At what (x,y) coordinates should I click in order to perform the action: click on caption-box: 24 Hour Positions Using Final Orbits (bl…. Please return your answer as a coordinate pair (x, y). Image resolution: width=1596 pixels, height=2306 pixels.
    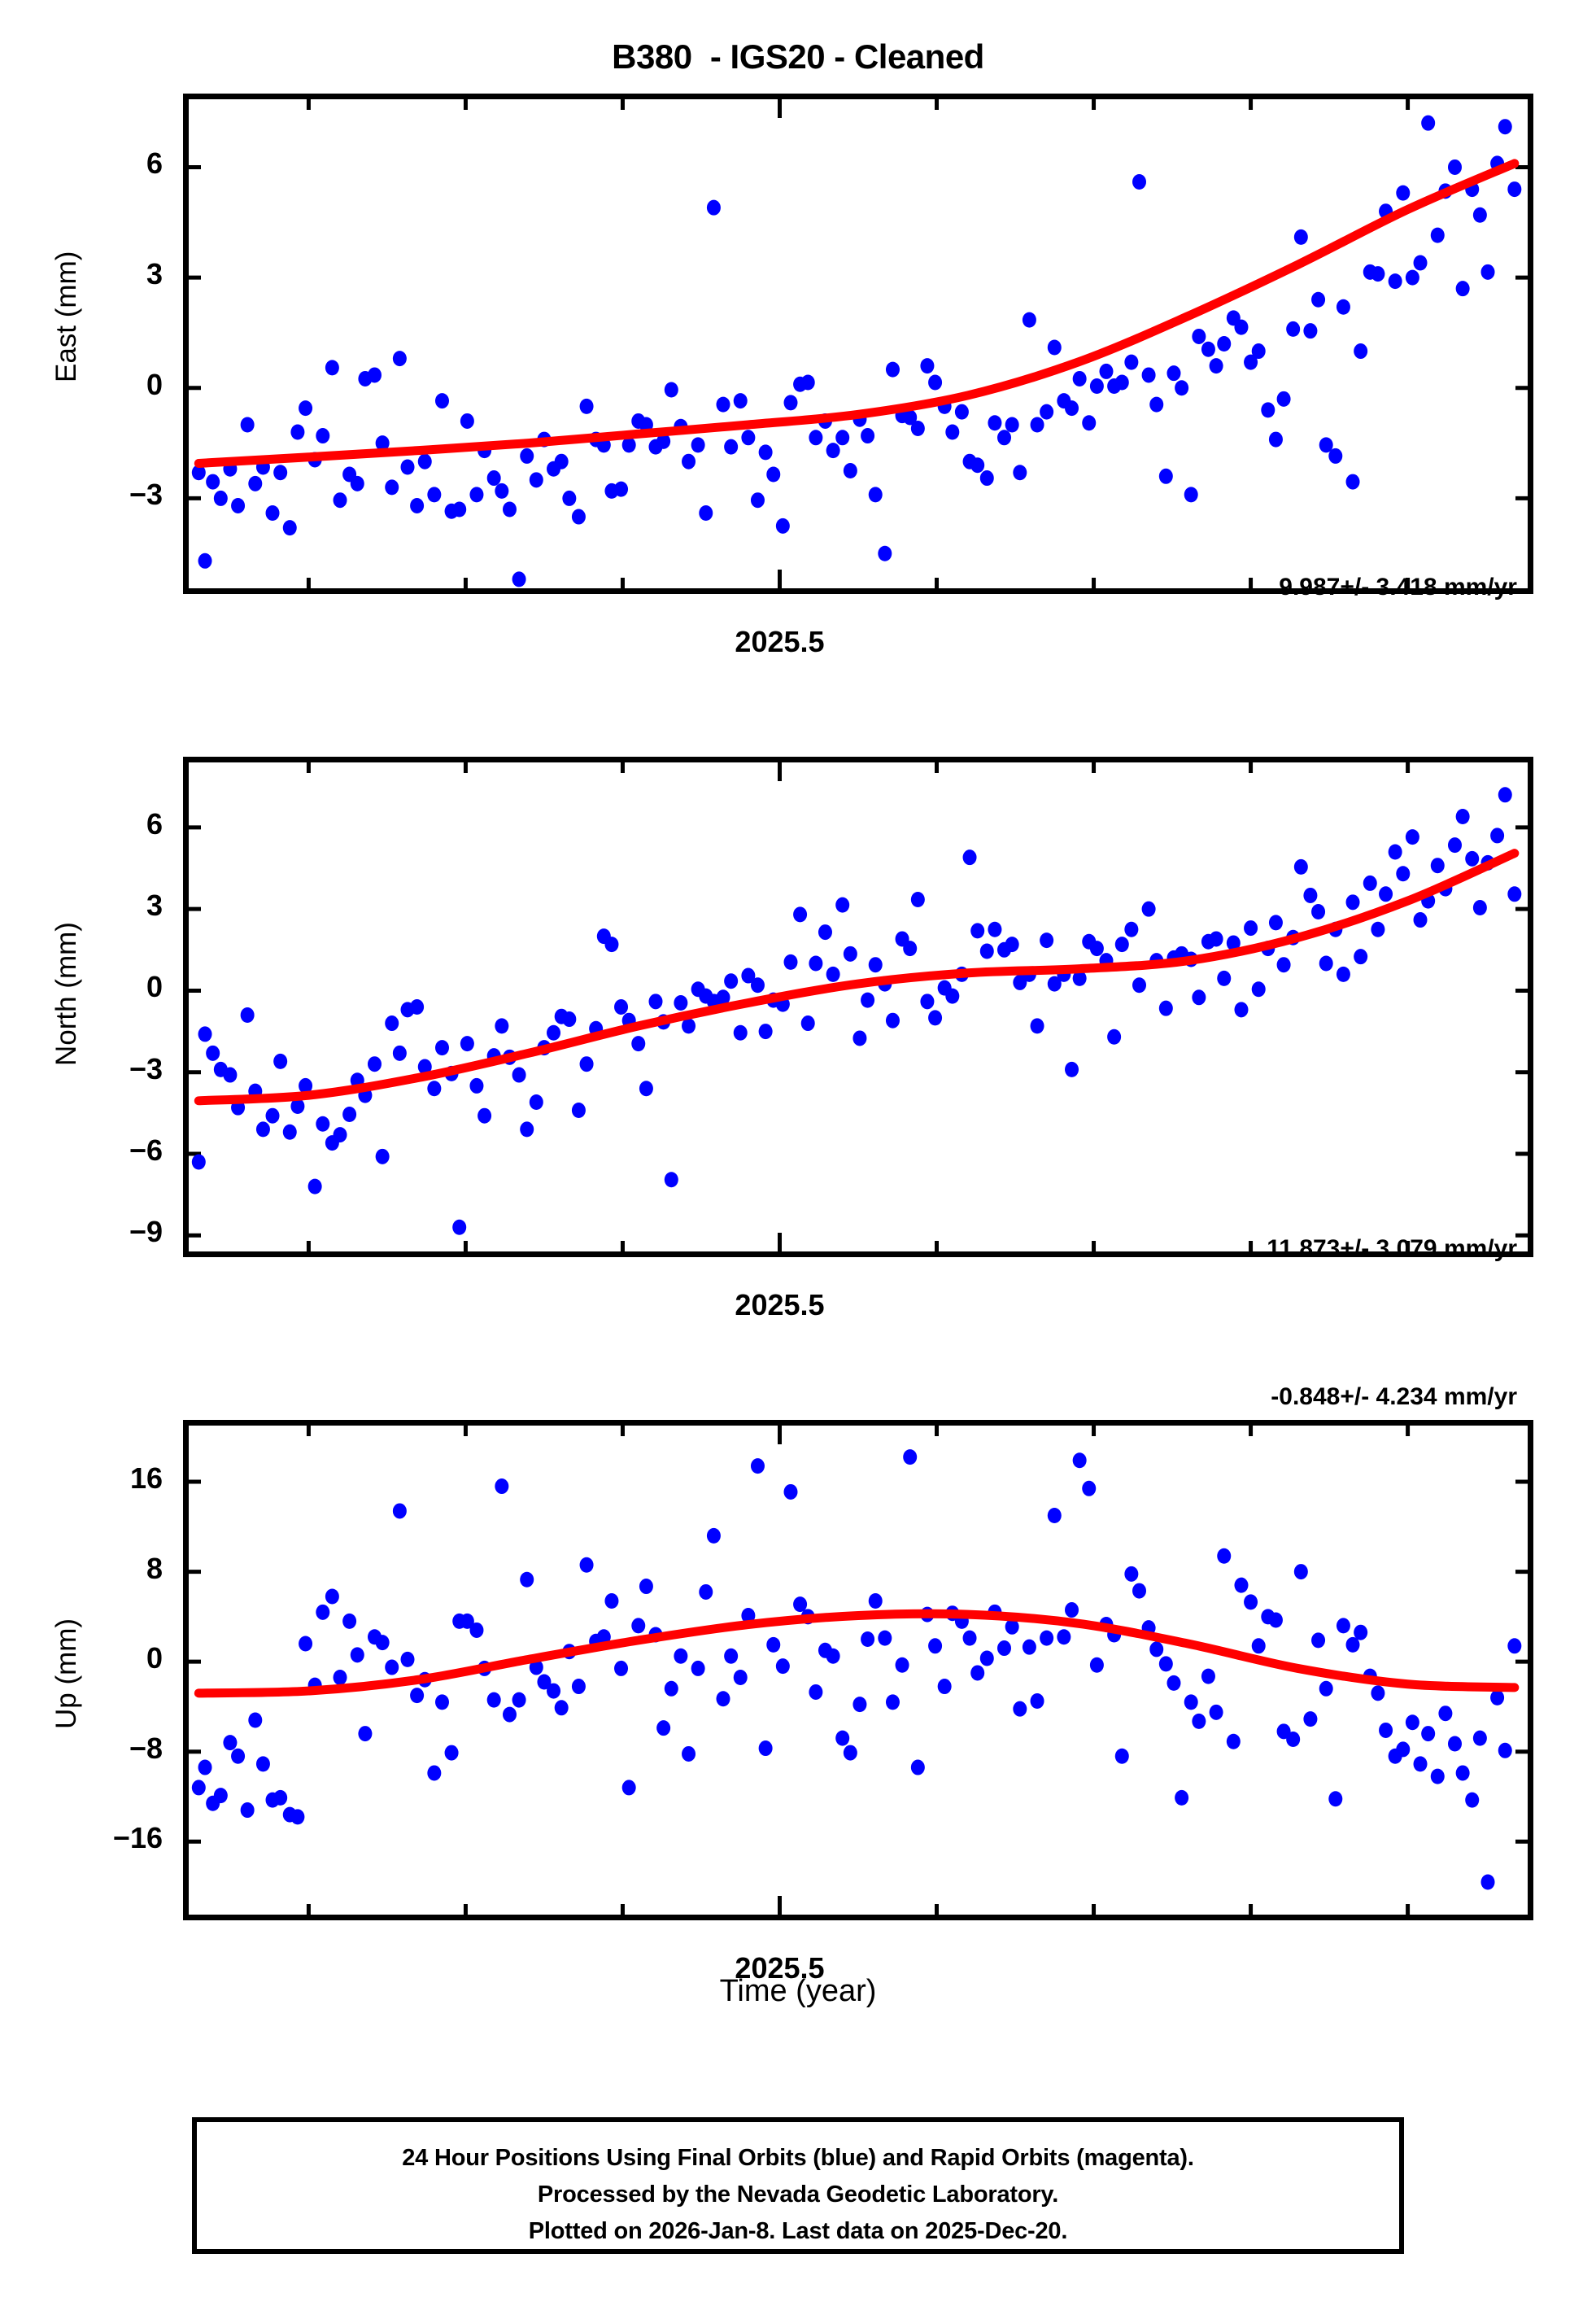
    Looking at the image, I should click on (798, 2185).